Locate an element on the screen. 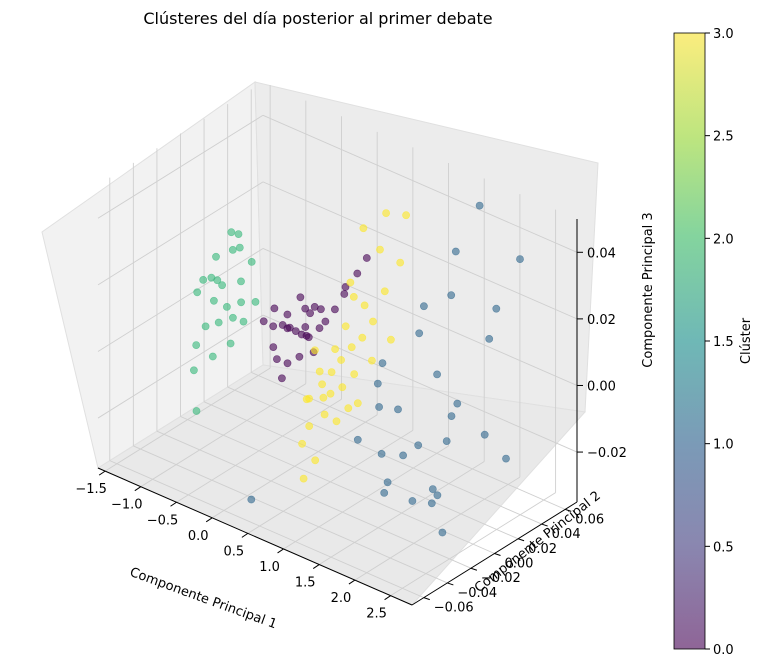  y-tick-label: −0.02 is located at coordinates (501, 578).